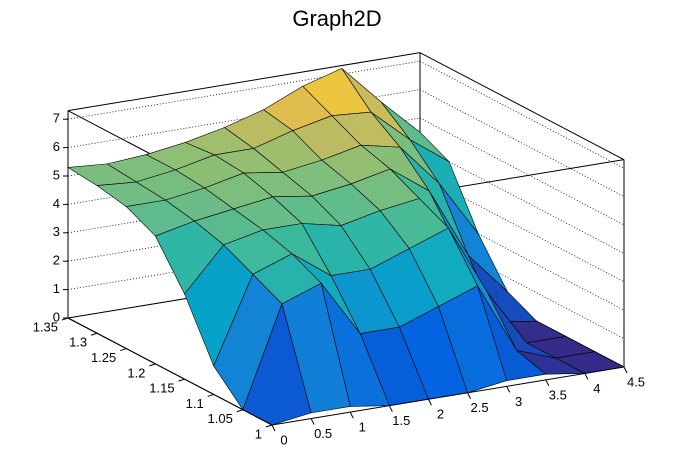 The image size is (696, 472). I want to click on z-tick-label: 0, so click(56, 316).